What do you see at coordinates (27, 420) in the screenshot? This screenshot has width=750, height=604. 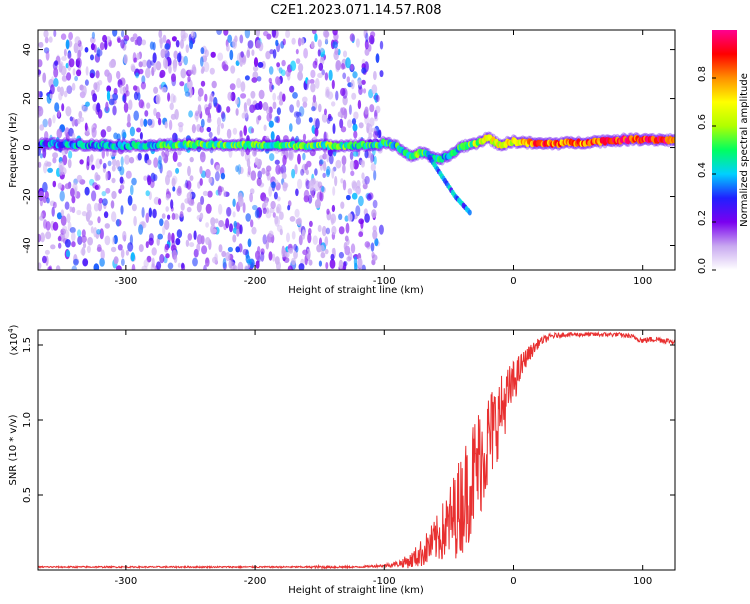 I see `snr-y-tick-label: 1.0` at bounding box center [27, 420].